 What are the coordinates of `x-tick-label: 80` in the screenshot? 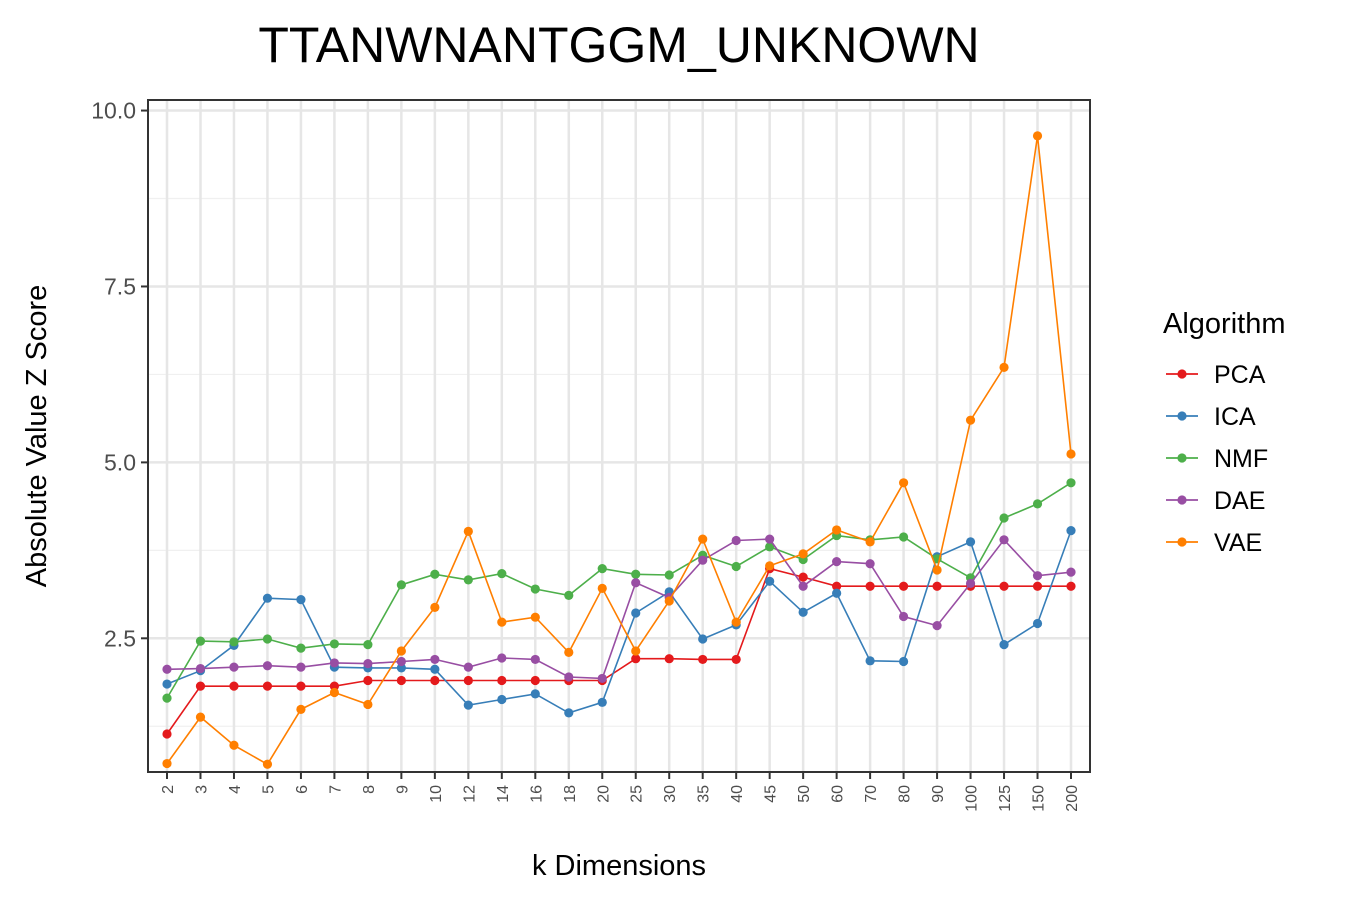 It's located at (905, 794).